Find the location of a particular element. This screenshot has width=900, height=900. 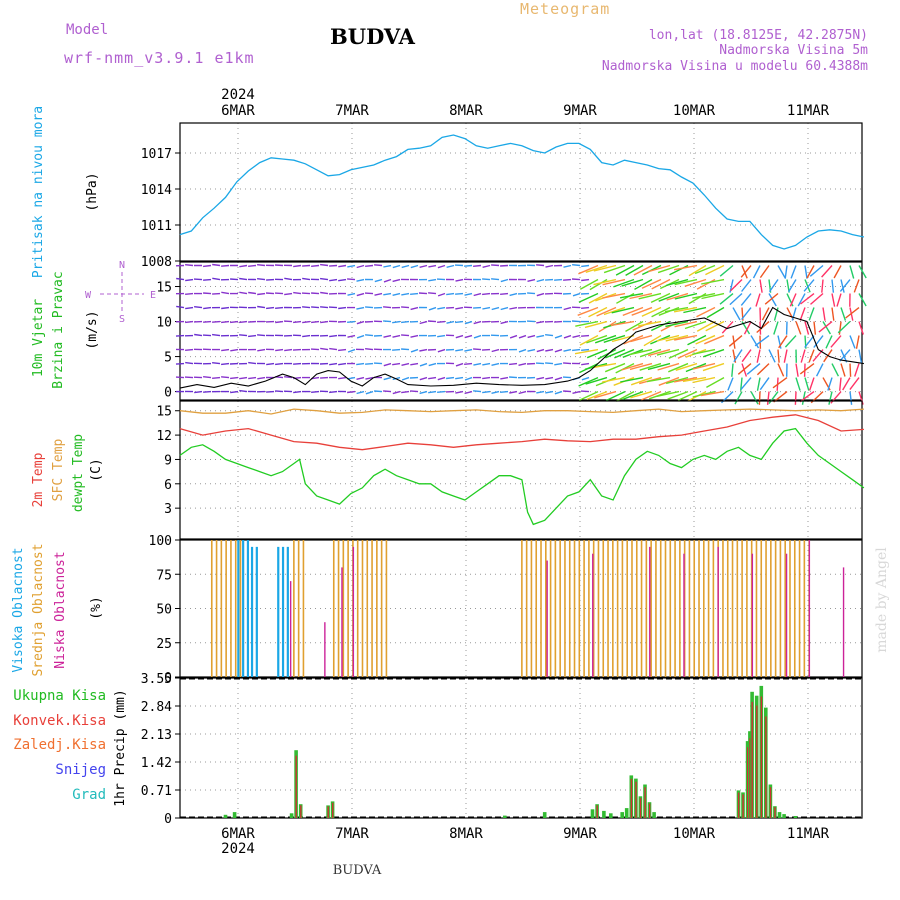

pressure-ytick-label: 1008 is located at coordinates (156, 262).